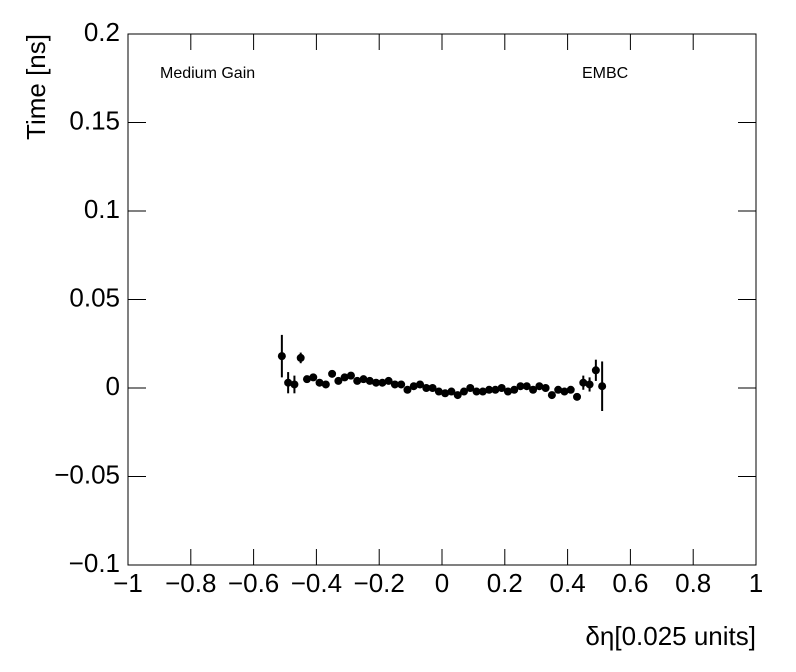  What do you see at coordinates (756, 583) in the screenshot?
I see `x-tick-label: 1` at bounding box center [756, 583].